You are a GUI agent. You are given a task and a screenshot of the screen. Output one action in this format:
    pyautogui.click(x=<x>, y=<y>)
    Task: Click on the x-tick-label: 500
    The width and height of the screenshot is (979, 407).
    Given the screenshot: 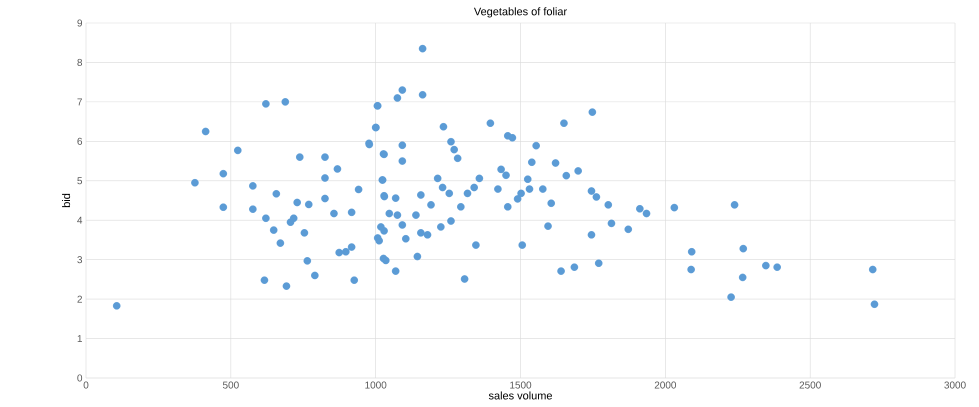 What is the action you would take?
    pyautogui.click(x=230, y=385)
    